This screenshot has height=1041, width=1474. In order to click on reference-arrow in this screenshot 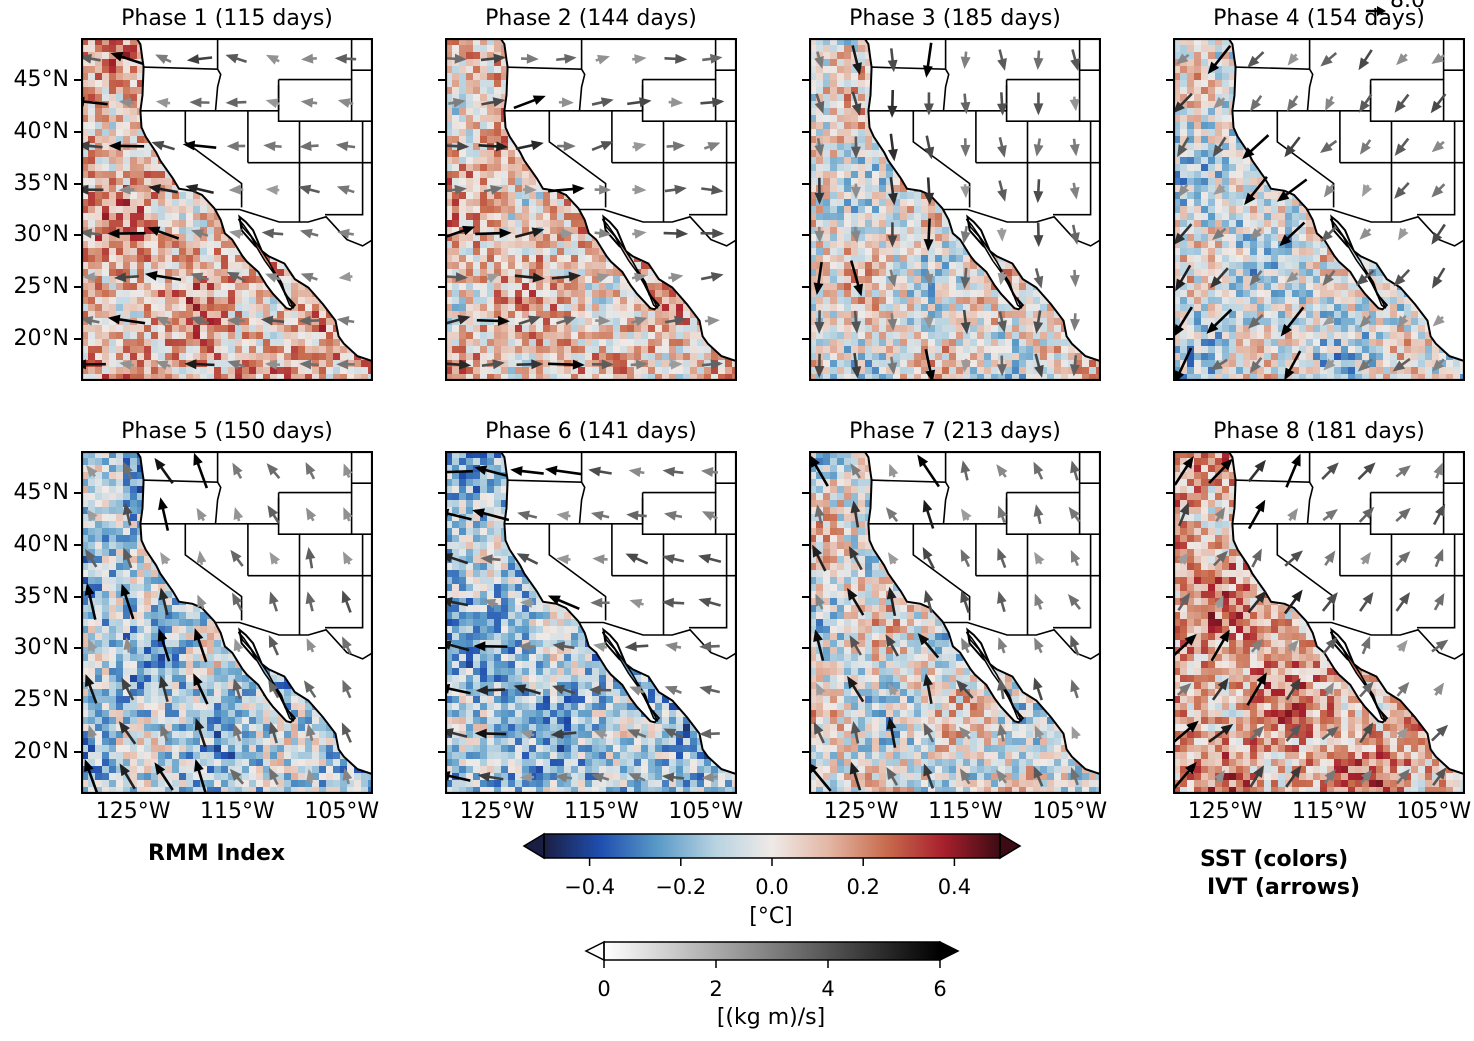, I will do `click(1376, 11)`.